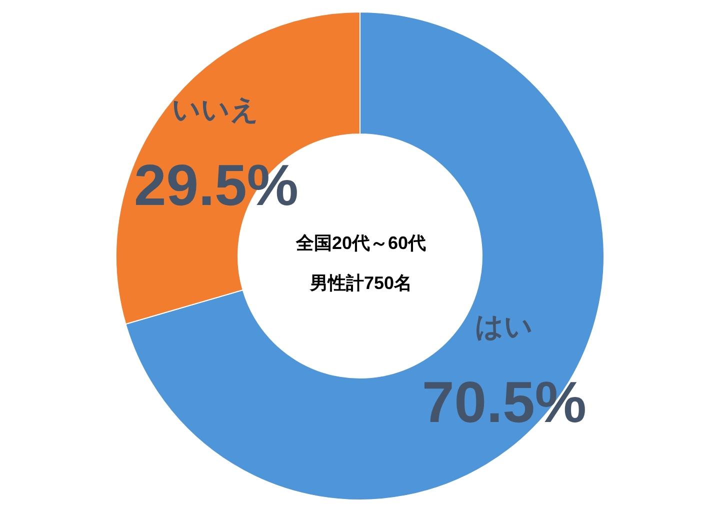 Image resolution: width=721 pixels, height=512 pixels. Describe the element at coordinates (215, 109) in the screenshot. I see `slice-label: いいえ` at that location.